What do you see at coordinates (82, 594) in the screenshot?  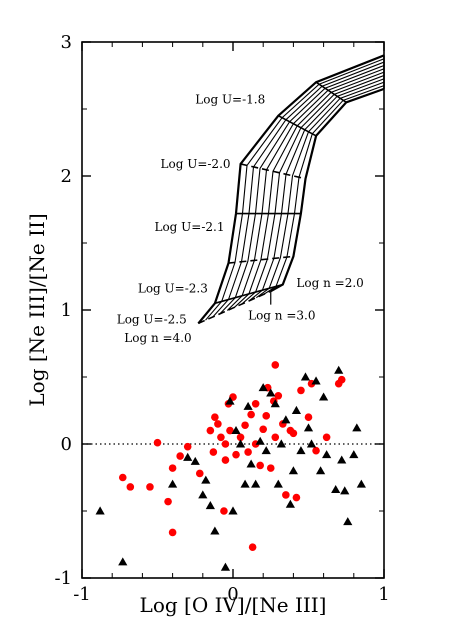 I see `x-tick-label: -1` at bounding box center [82, 594].